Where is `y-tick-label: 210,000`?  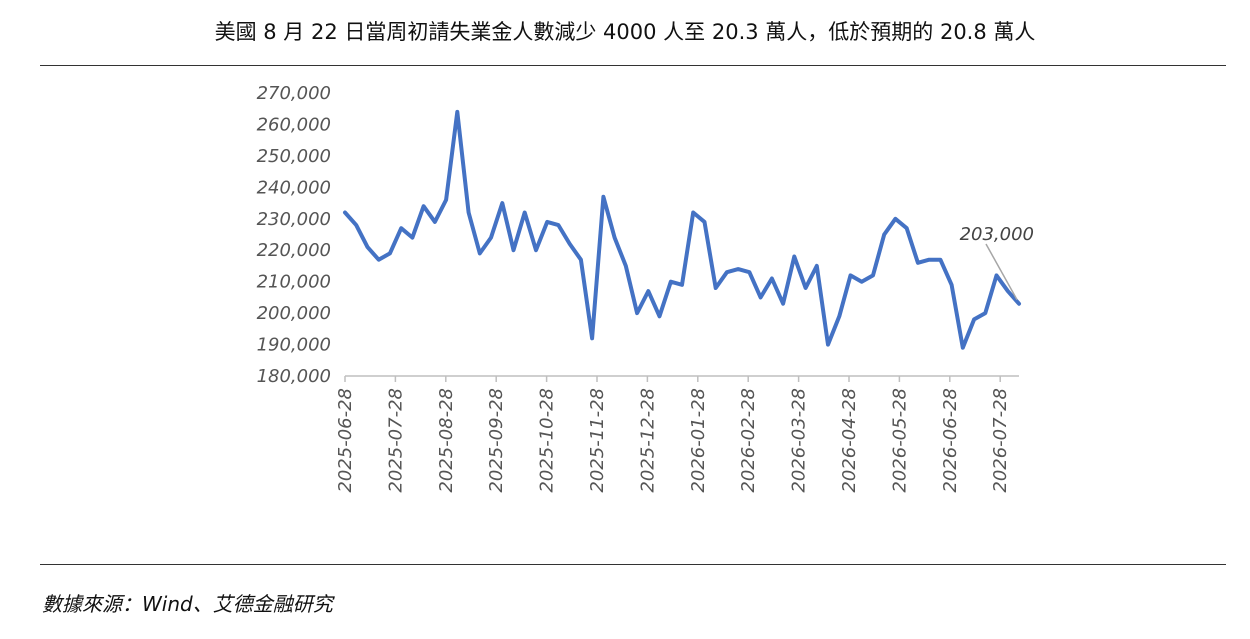
y-tick-label: 210,000 is located at coordinates (294, 282).